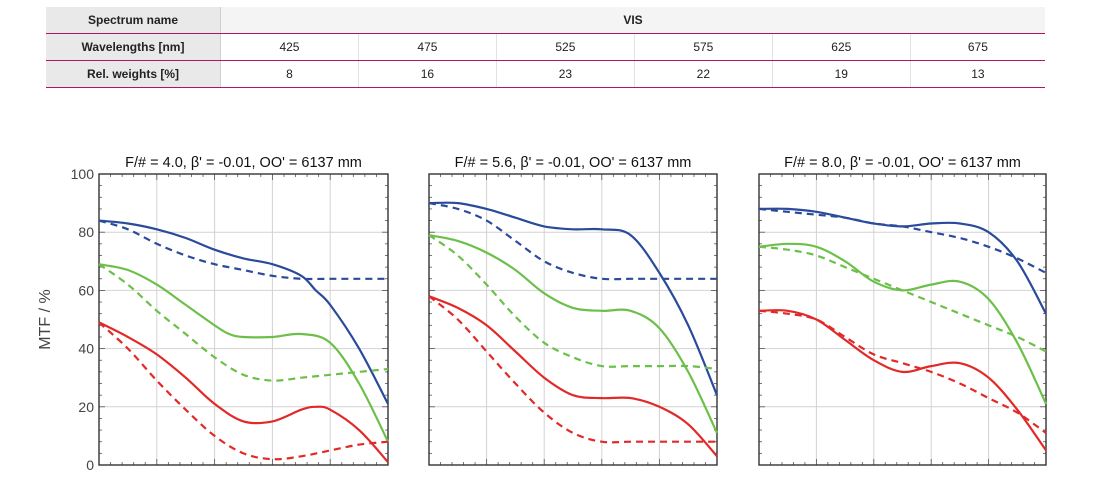 Image resolution: width=1113 pixels, height=490 pixels. What do you see at coordinates (427, 74) in the screenshot?
I see `weight-cell: 16` at bounding box center [427, 74].